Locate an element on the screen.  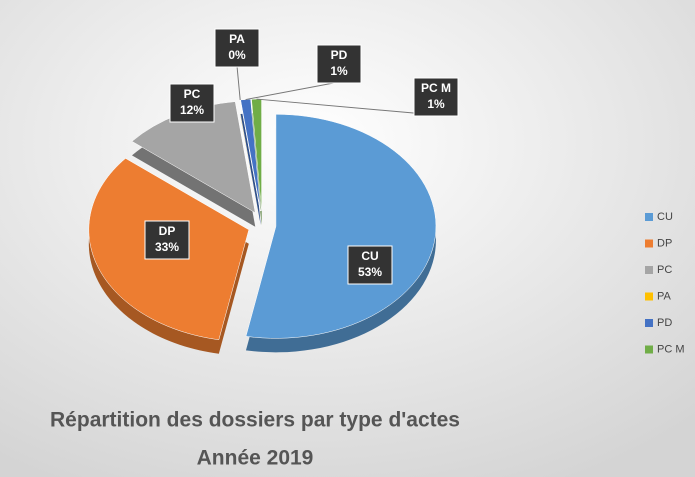
chart-subtitle: Année 2019 is located at coordinates (255, 458).